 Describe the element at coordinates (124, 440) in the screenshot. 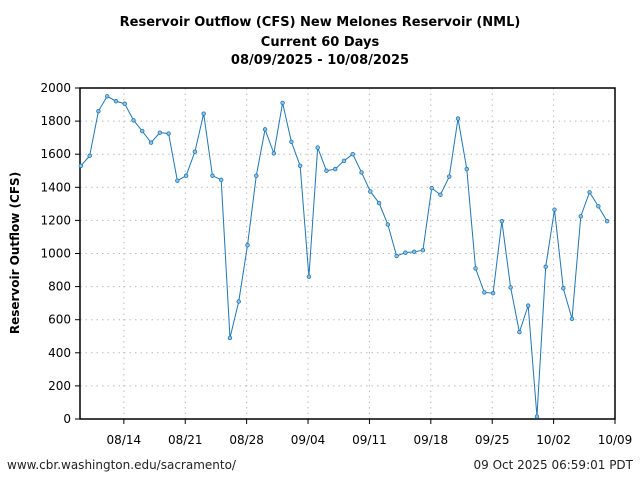

I see `x-tick-label: 08/14` at that location.